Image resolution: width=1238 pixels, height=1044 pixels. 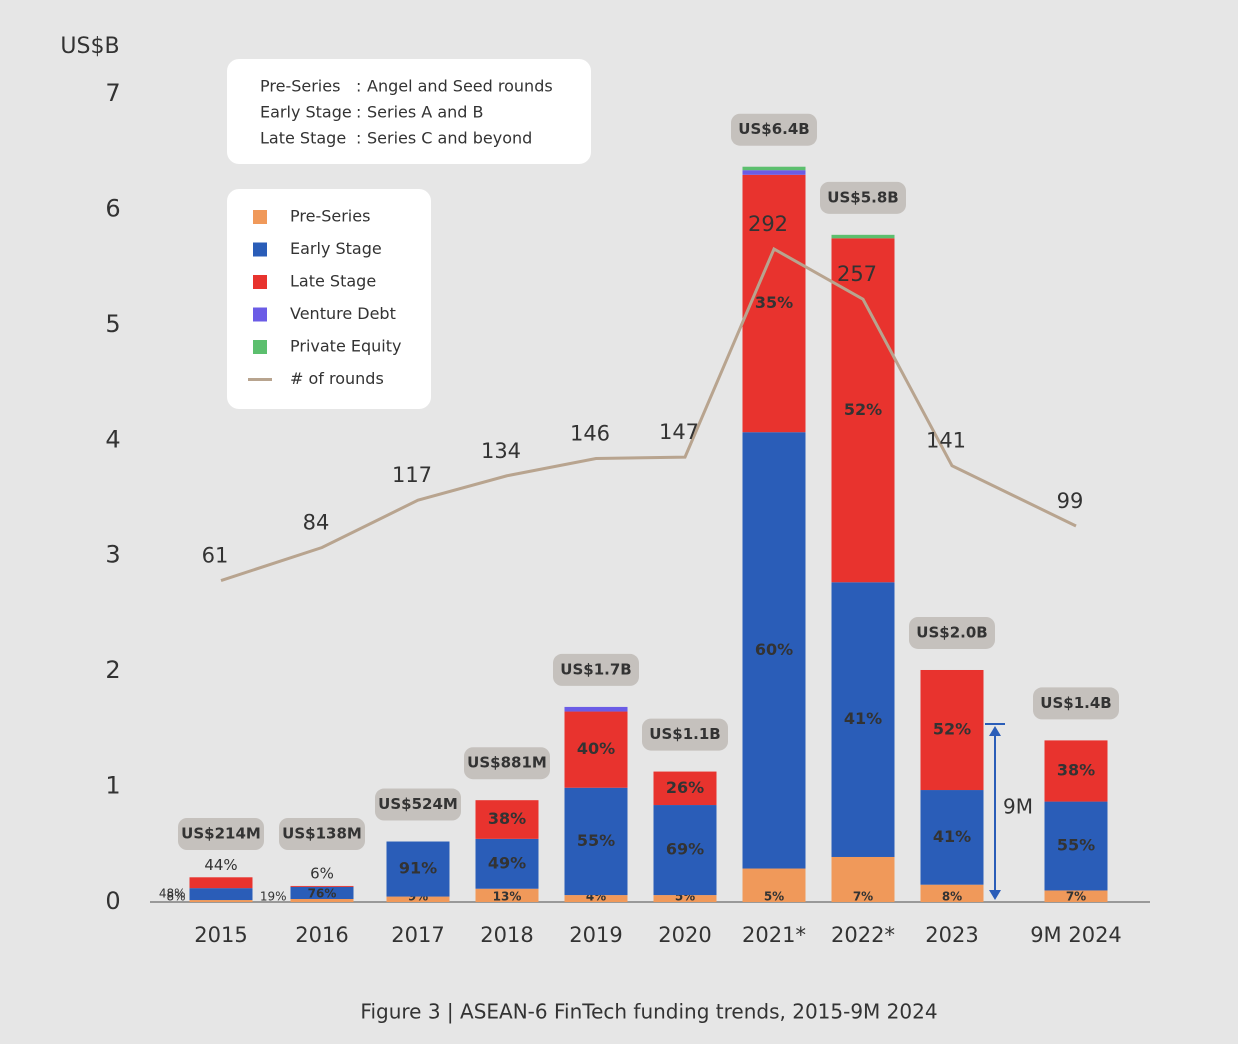 I want to click on nine-month-marker: 9M, so click(x=1009, y=811).